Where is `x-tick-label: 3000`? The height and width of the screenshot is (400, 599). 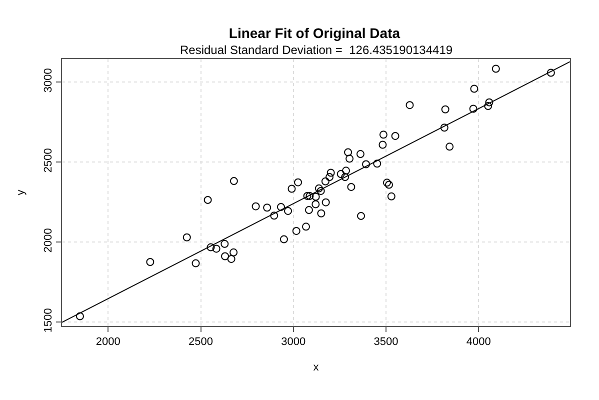 x-tick-label: 3000 is located at coordinates (293, 342).